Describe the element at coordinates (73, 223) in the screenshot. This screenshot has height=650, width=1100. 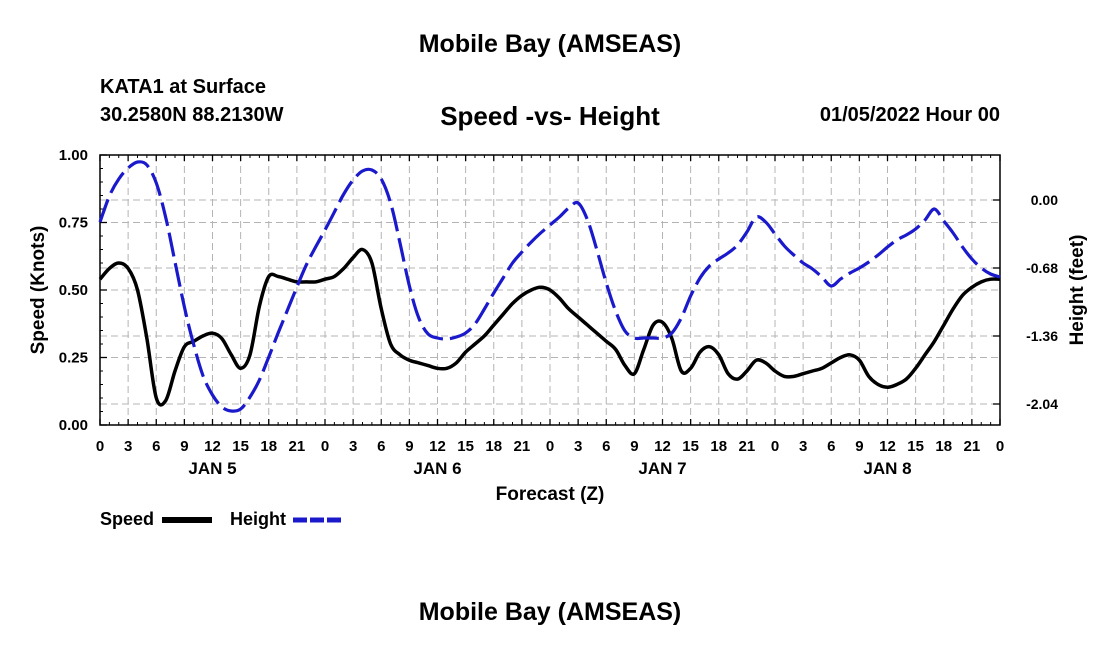
I see `y-tick-label: 0.75` at that location.